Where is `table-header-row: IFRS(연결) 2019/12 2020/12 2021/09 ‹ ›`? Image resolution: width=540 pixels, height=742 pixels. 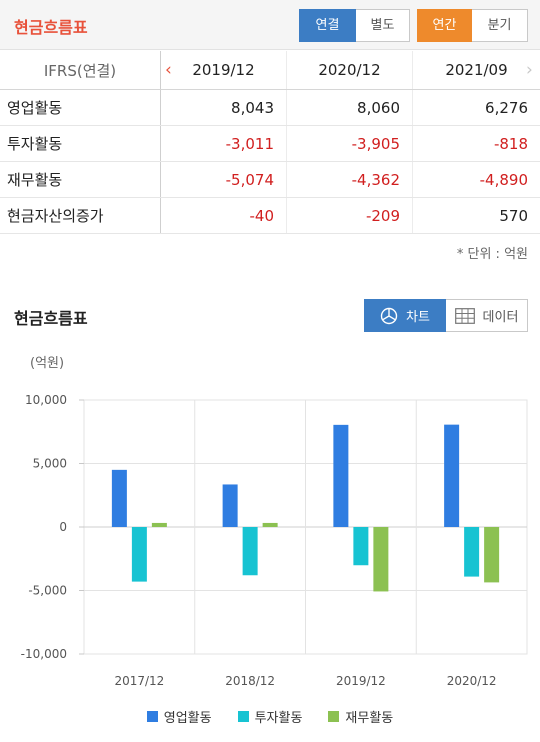 table-header-row: IFRS(연결) 2019/12 2020/12 2021/09 ‹ › is located at coordinates (270, 70).